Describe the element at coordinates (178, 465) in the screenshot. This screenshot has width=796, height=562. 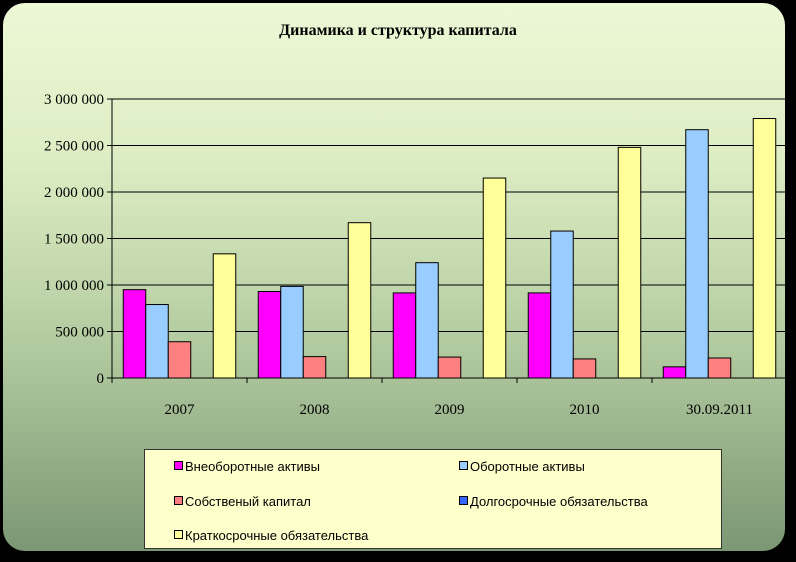
I see `legend-swatch-non-current-assets` at that location.